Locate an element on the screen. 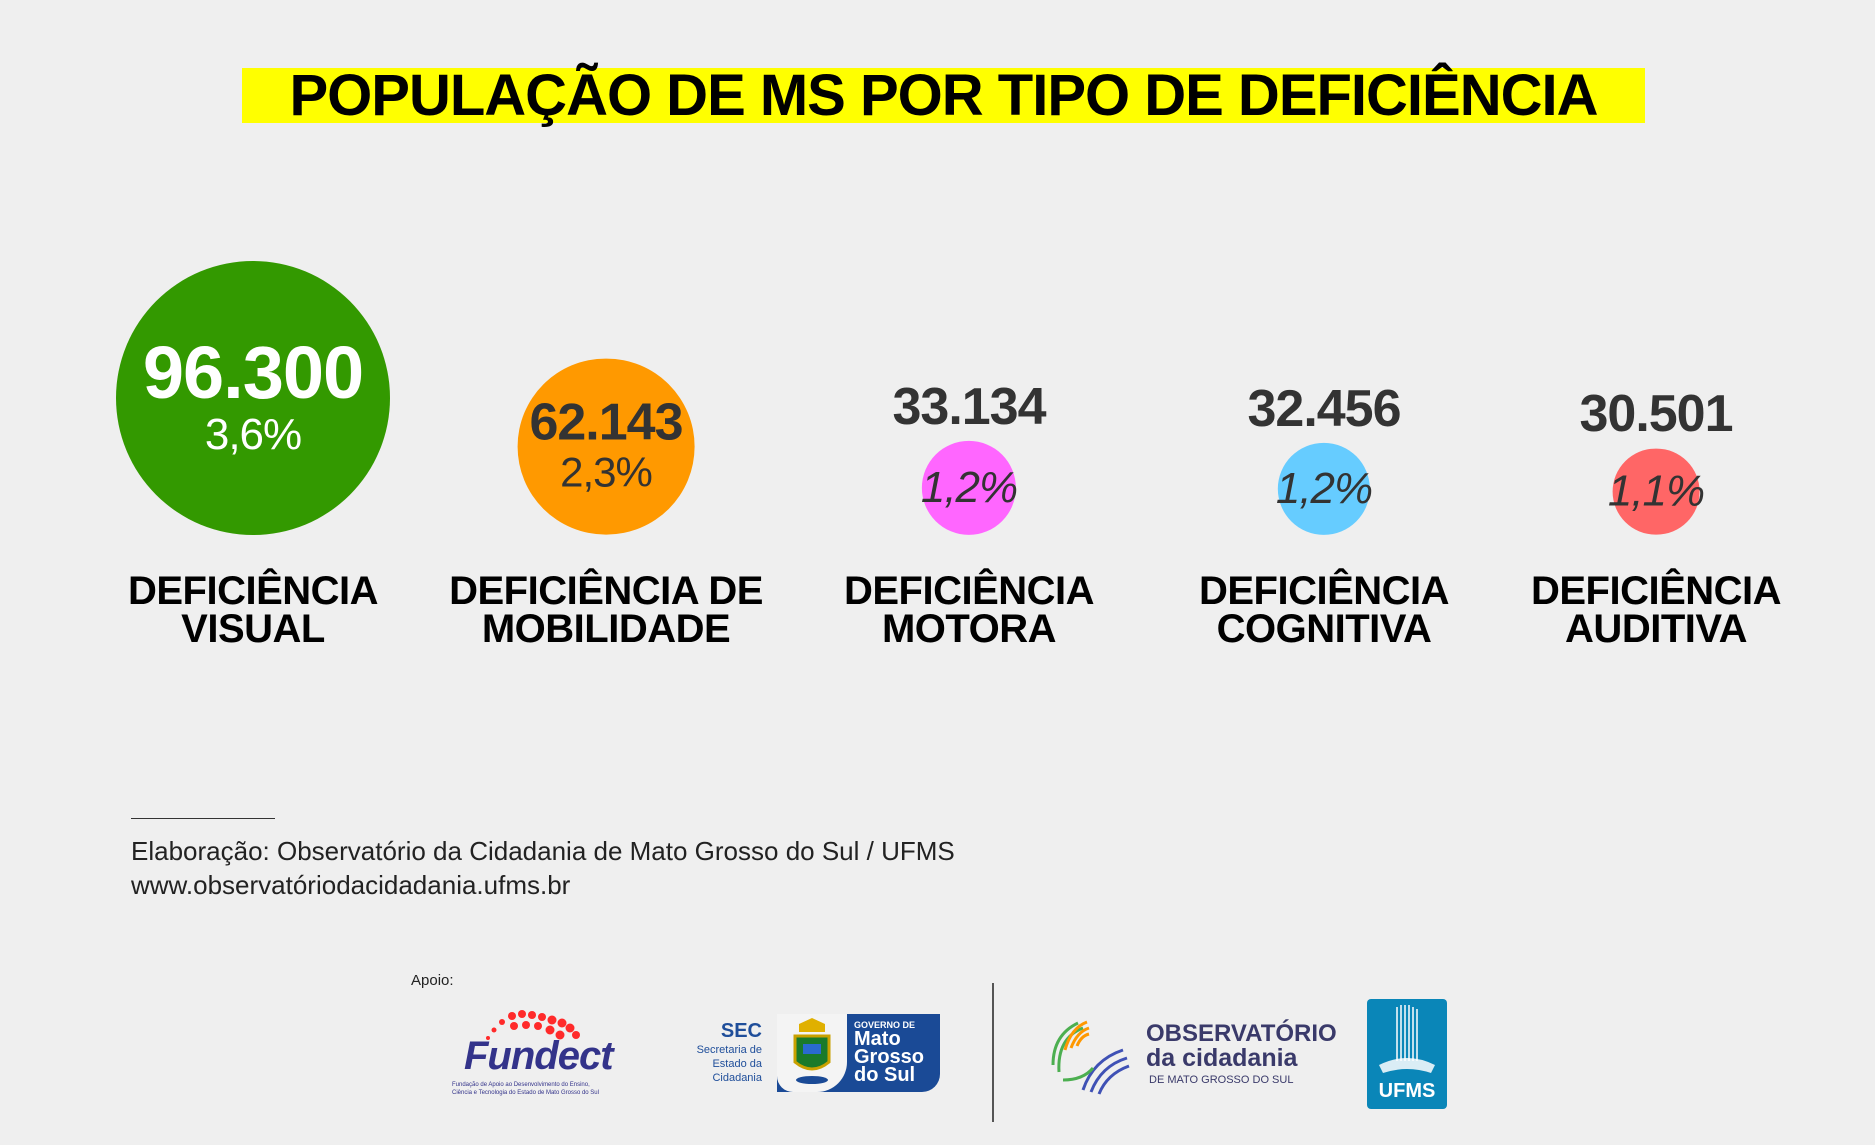 This screenshot has height=1145, width=1875. fundect-name: Fundect is located at coordinates (539, 1056).